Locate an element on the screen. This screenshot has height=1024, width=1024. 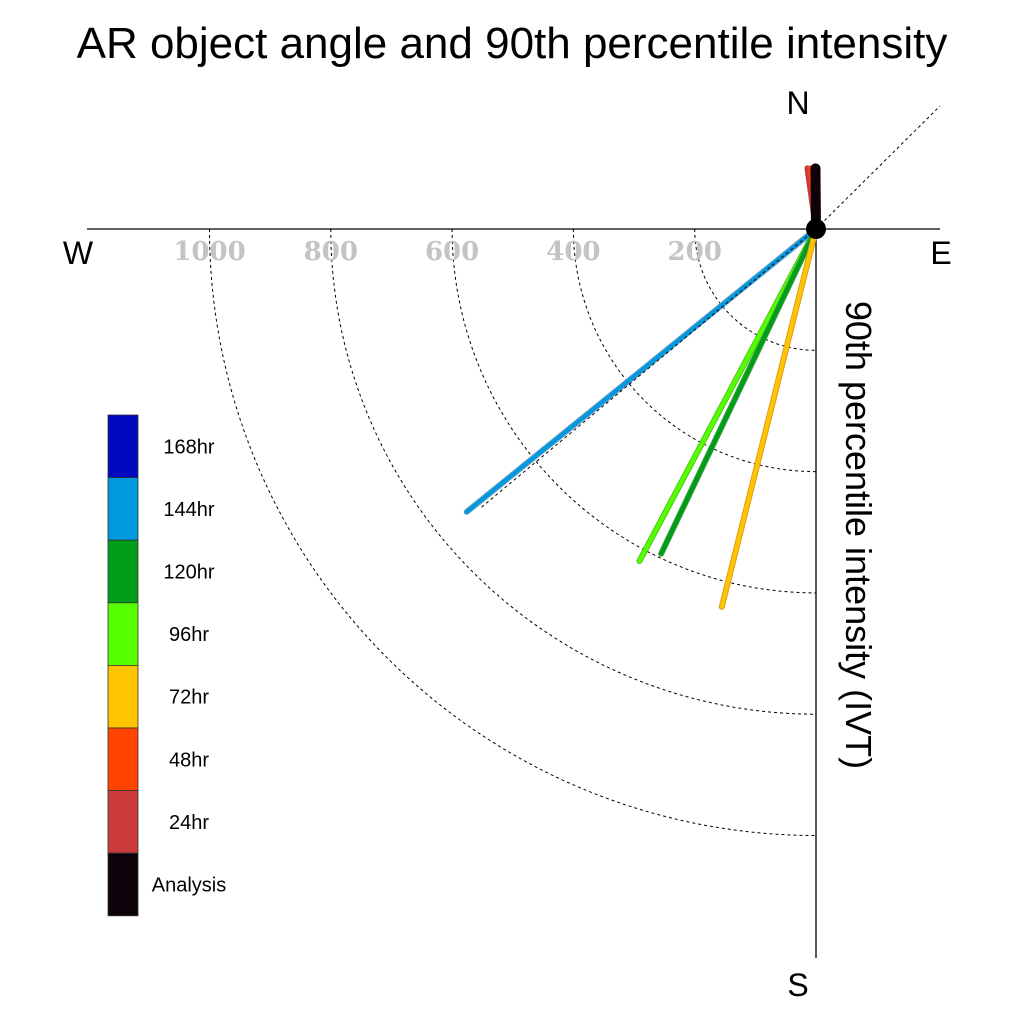
legend-label: 48hr is located at coordinates (189, 760).